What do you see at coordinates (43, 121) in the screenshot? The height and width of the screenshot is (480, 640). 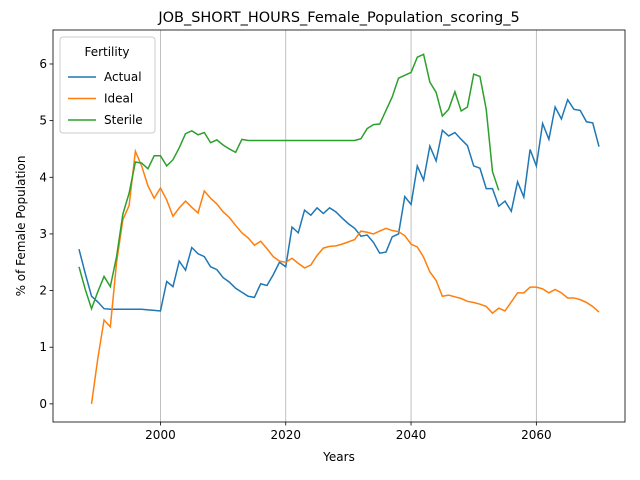 I see `y-tick-label: 5` at bounding box center [43, 121].